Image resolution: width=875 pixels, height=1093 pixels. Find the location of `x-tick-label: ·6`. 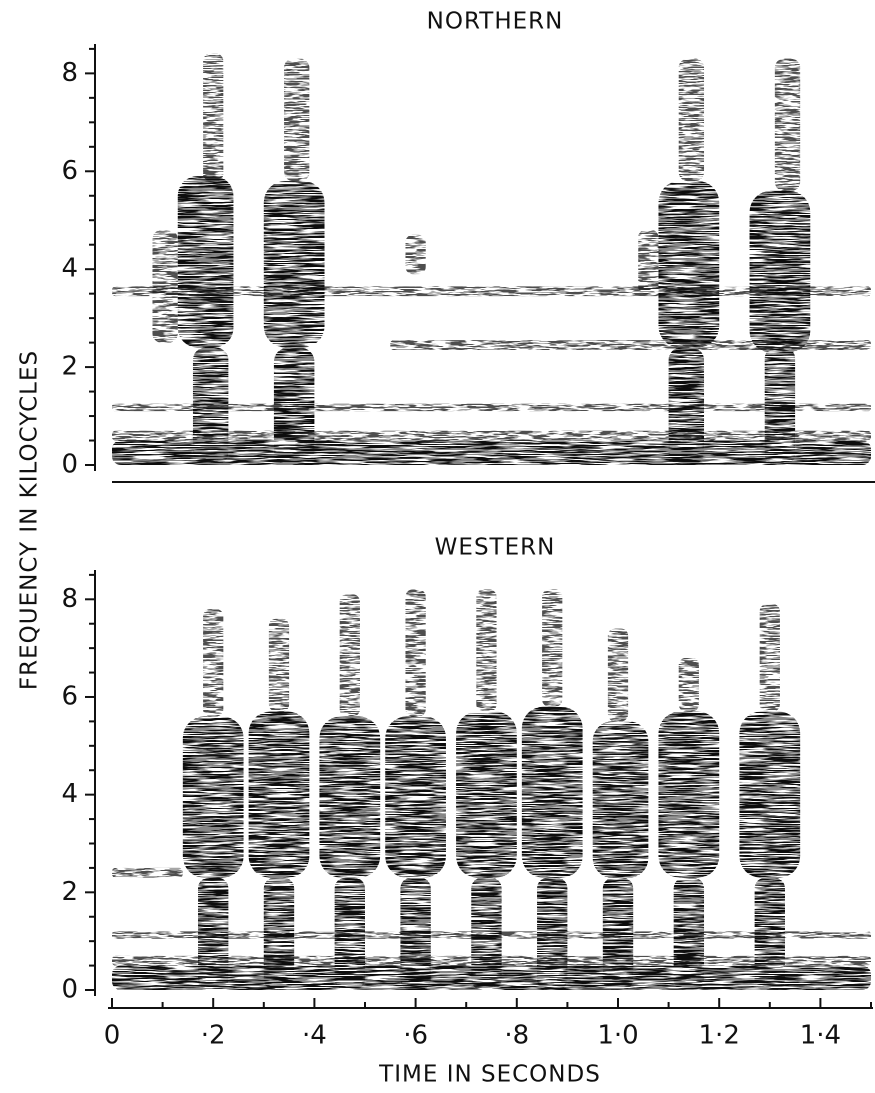

x-tick-label: ·6 is located at coordinates (415, 1036).